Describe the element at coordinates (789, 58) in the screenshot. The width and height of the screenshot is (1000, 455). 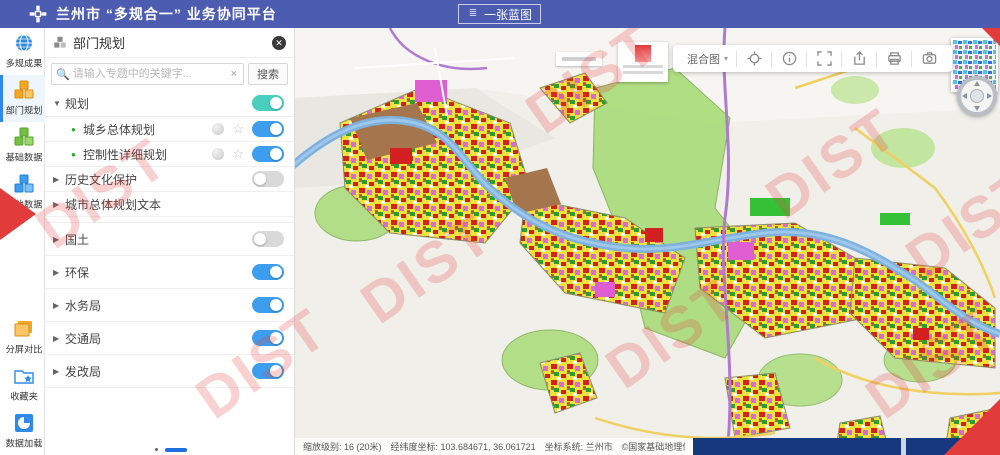
I see `info-icon` at that location.